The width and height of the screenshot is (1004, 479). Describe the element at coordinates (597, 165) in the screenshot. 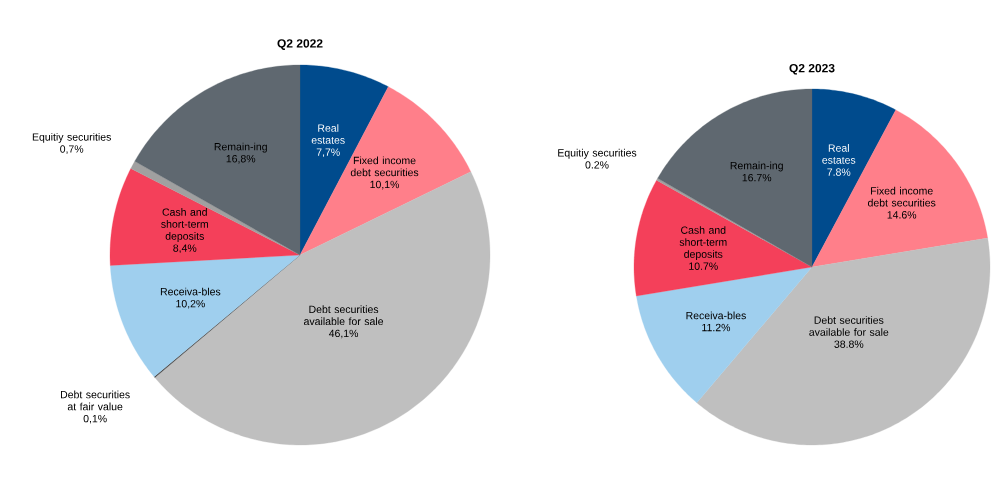

I see `data-label: 0.2%` at that location.